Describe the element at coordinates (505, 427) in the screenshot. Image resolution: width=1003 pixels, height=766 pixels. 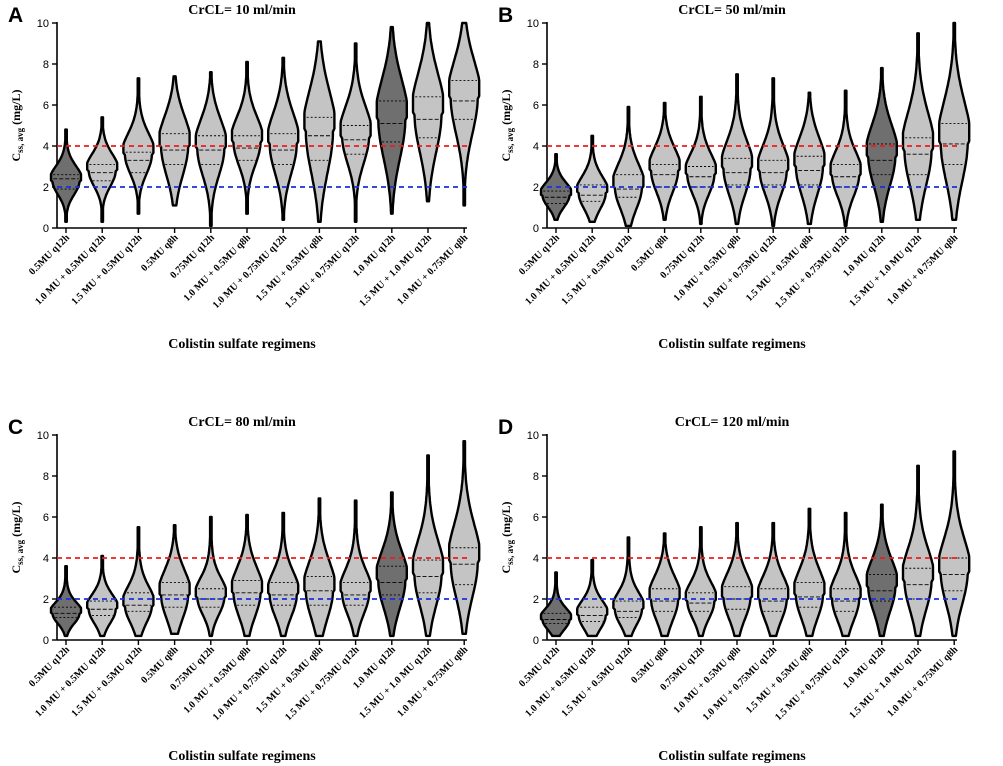
I see `panel-letter: D` at that location.